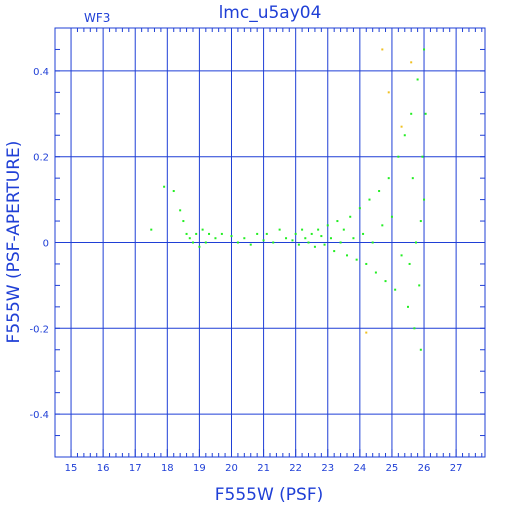 The height and width of the screenshot is (512, 512). What do you see at coordinates (167, 468) in the screenshot?
I see `x-tick-label: 18` at bounding box center [167, 468].